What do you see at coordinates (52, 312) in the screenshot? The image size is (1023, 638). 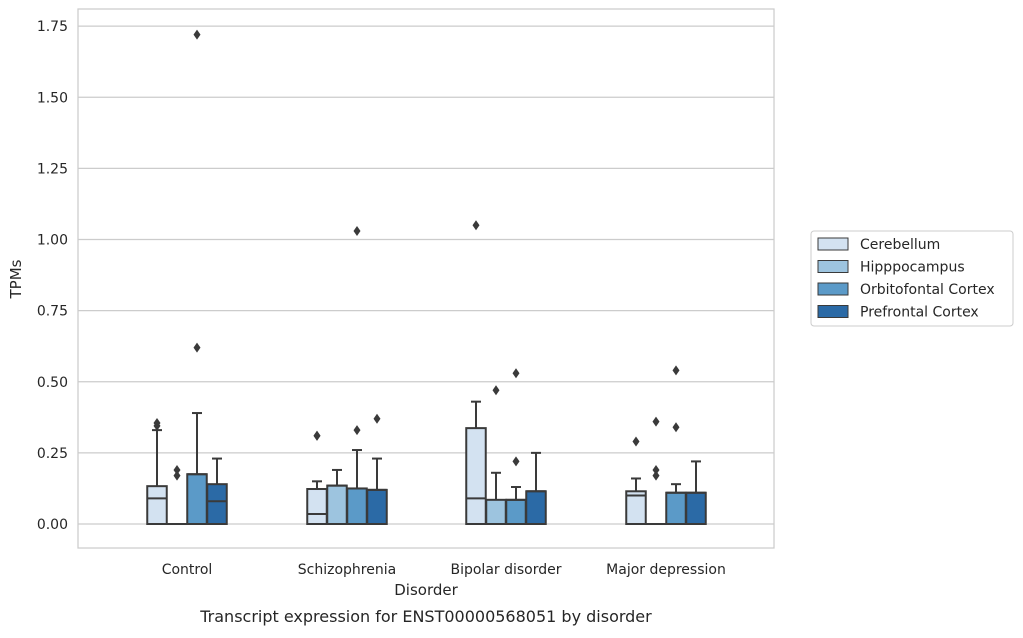 I see `y-tick-label: 0.75` at bounding box center [52, 312].